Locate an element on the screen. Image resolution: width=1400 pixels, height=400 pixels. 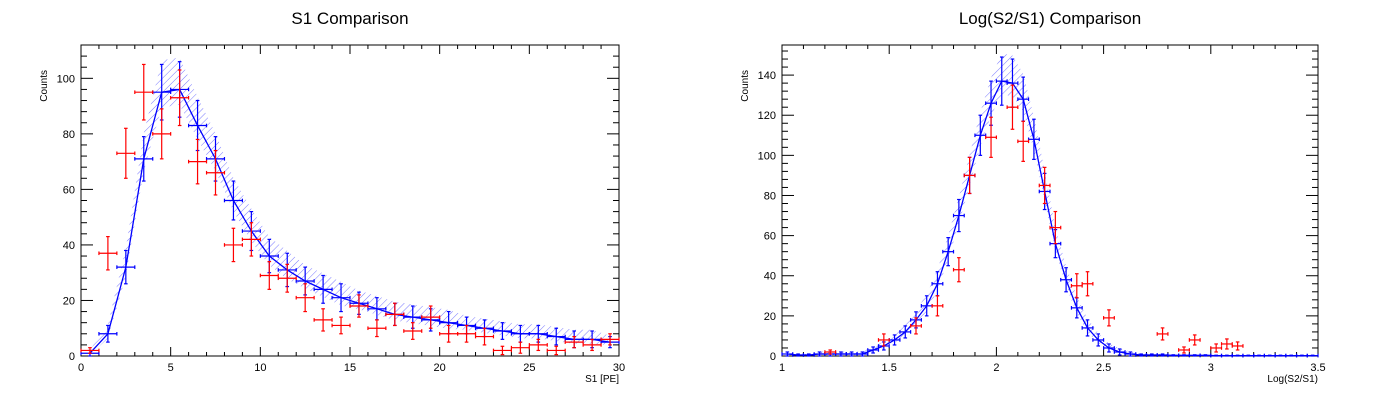
x-tick-label: 3.5 is located at coordinates (1317, 368).